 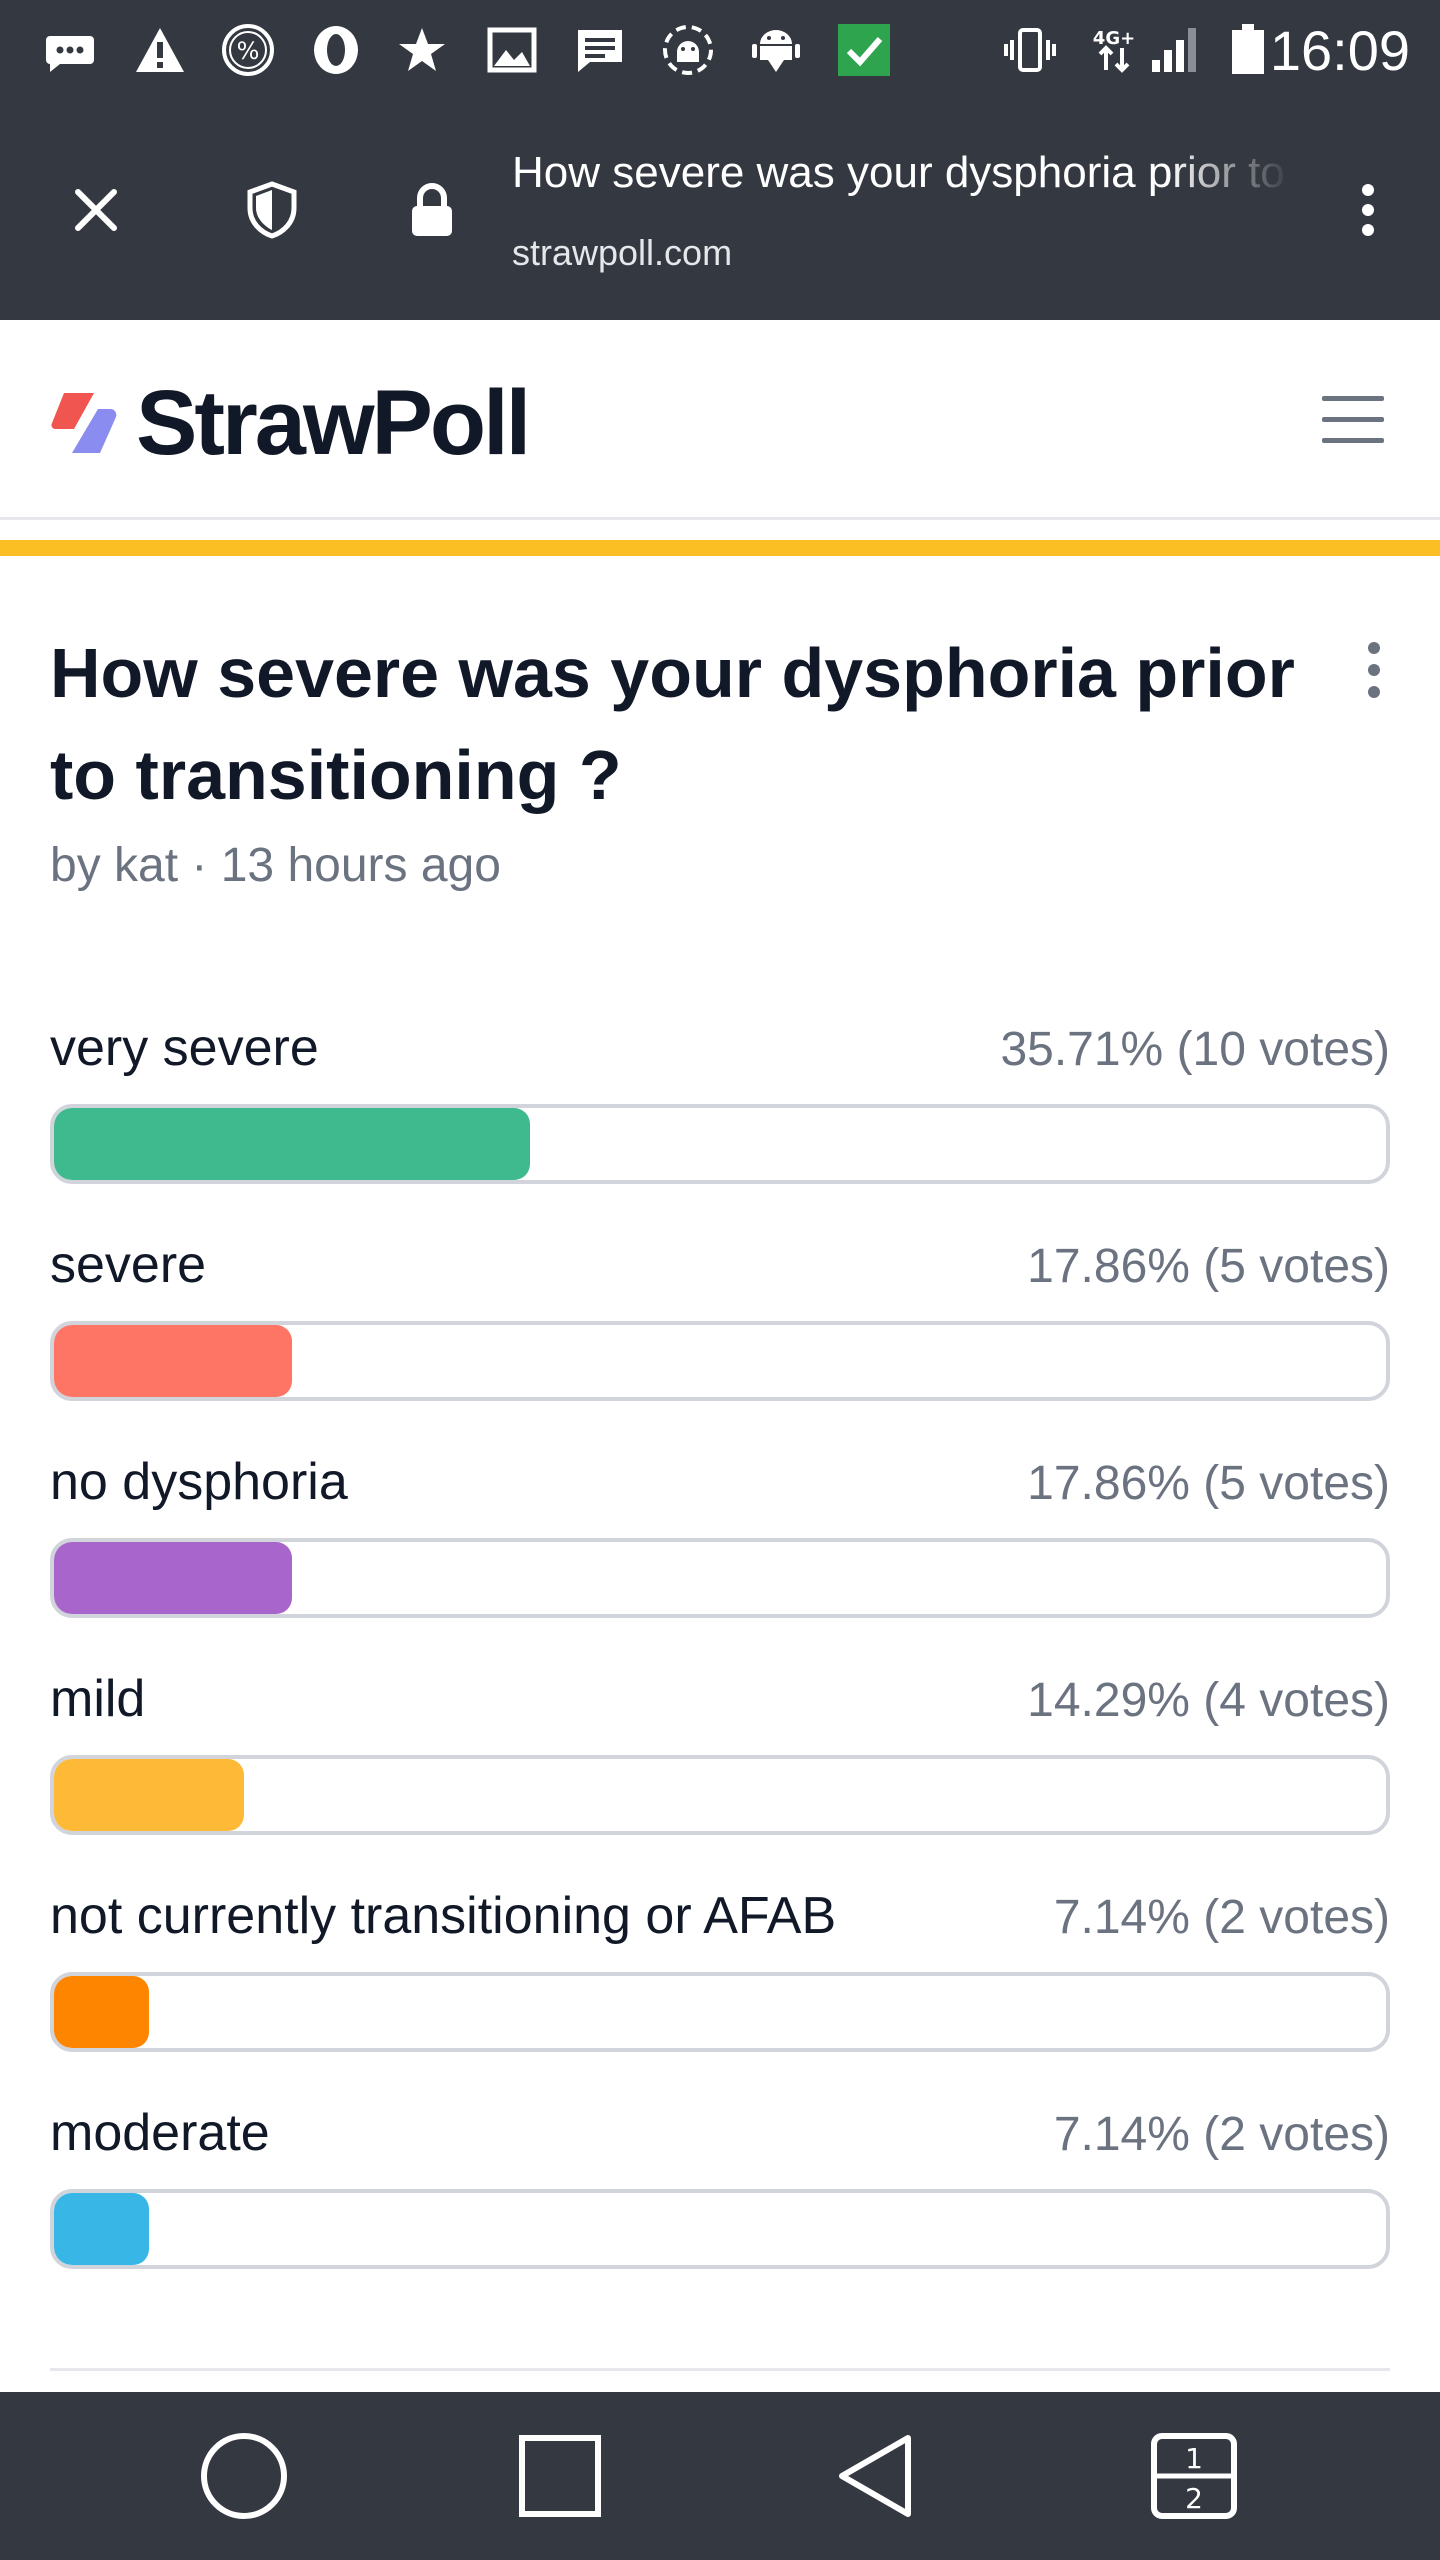 I want to click on strawpoll-logo-icon, so click(x=84, y=423).